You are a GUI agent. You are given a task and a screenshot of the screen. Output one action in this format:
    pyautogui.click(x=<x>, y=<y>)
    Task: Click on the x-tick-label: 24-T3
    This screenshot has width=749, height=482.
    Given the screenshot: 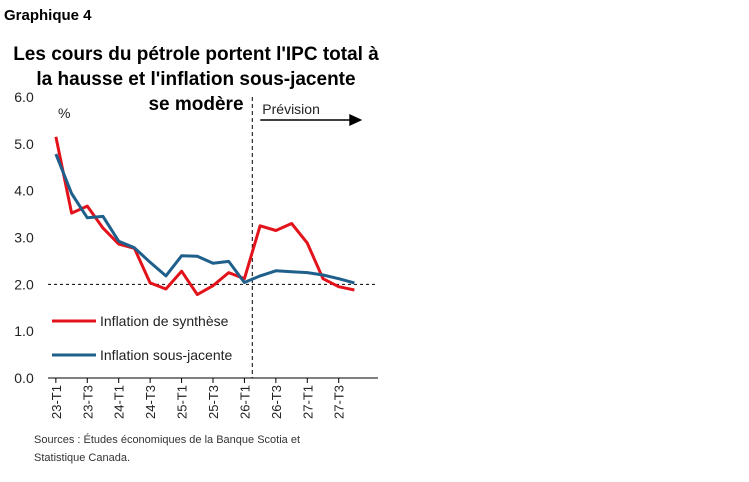 What is the action you would take?
    pyautogui.click(x=150, y=402)
    